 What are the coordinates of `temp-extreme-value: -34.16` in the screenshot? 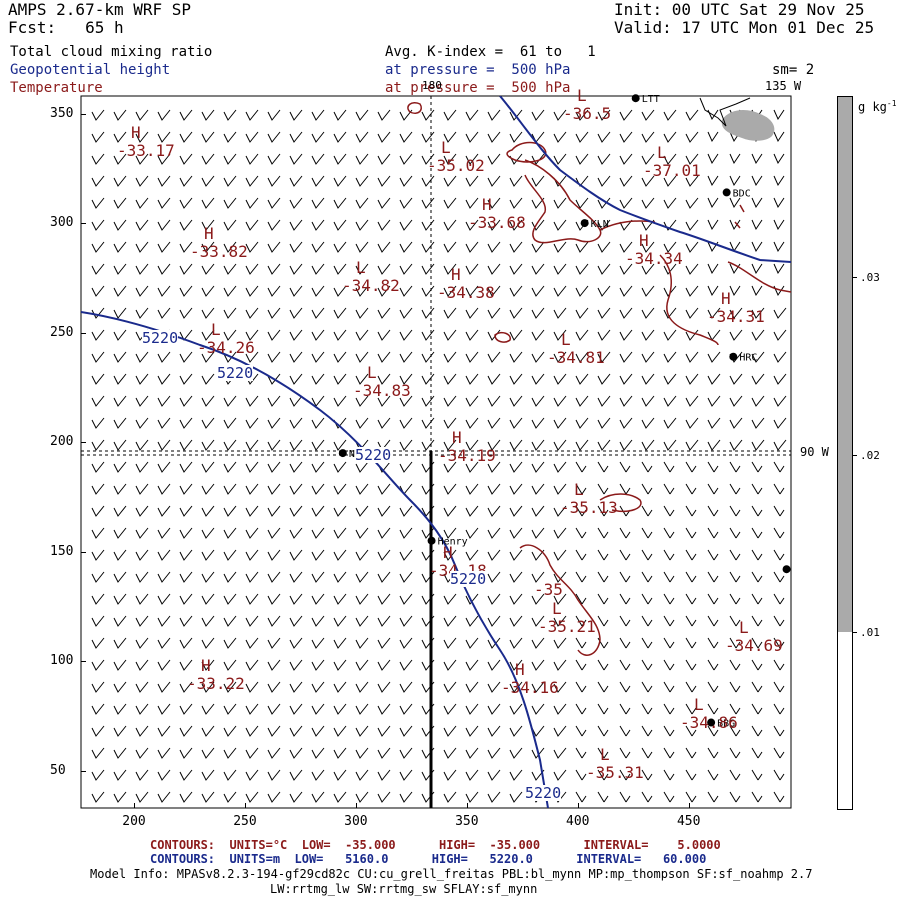 It's located at (530, 687).